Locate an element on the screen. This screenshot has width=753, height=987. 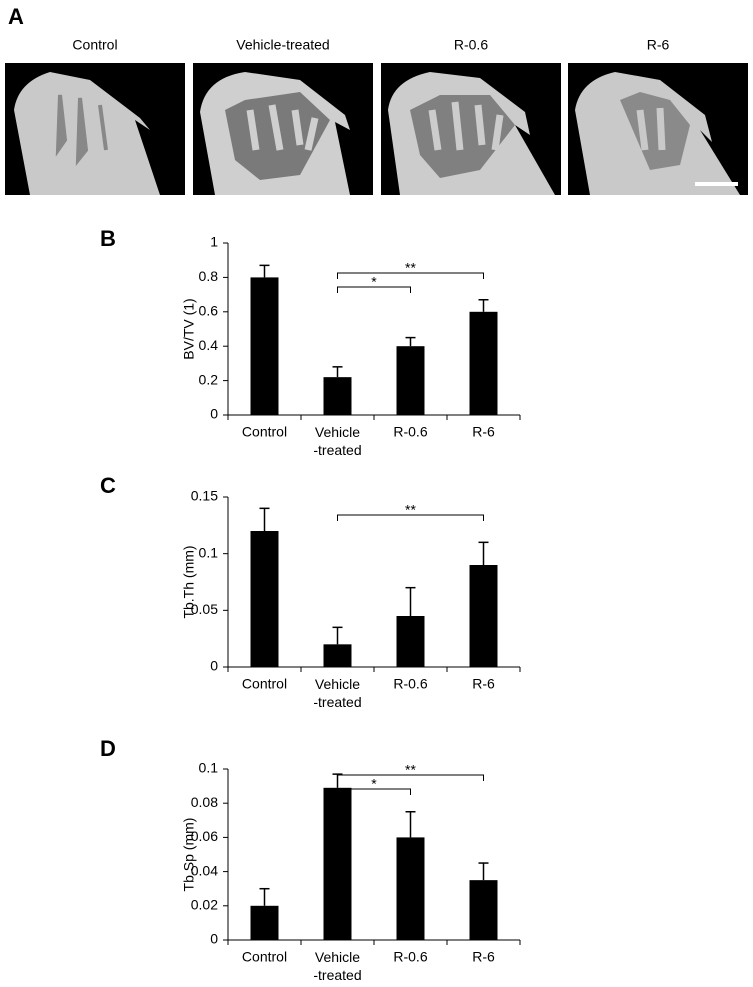
y-tick-label: 0.02 is located at coordinates (204, 905).